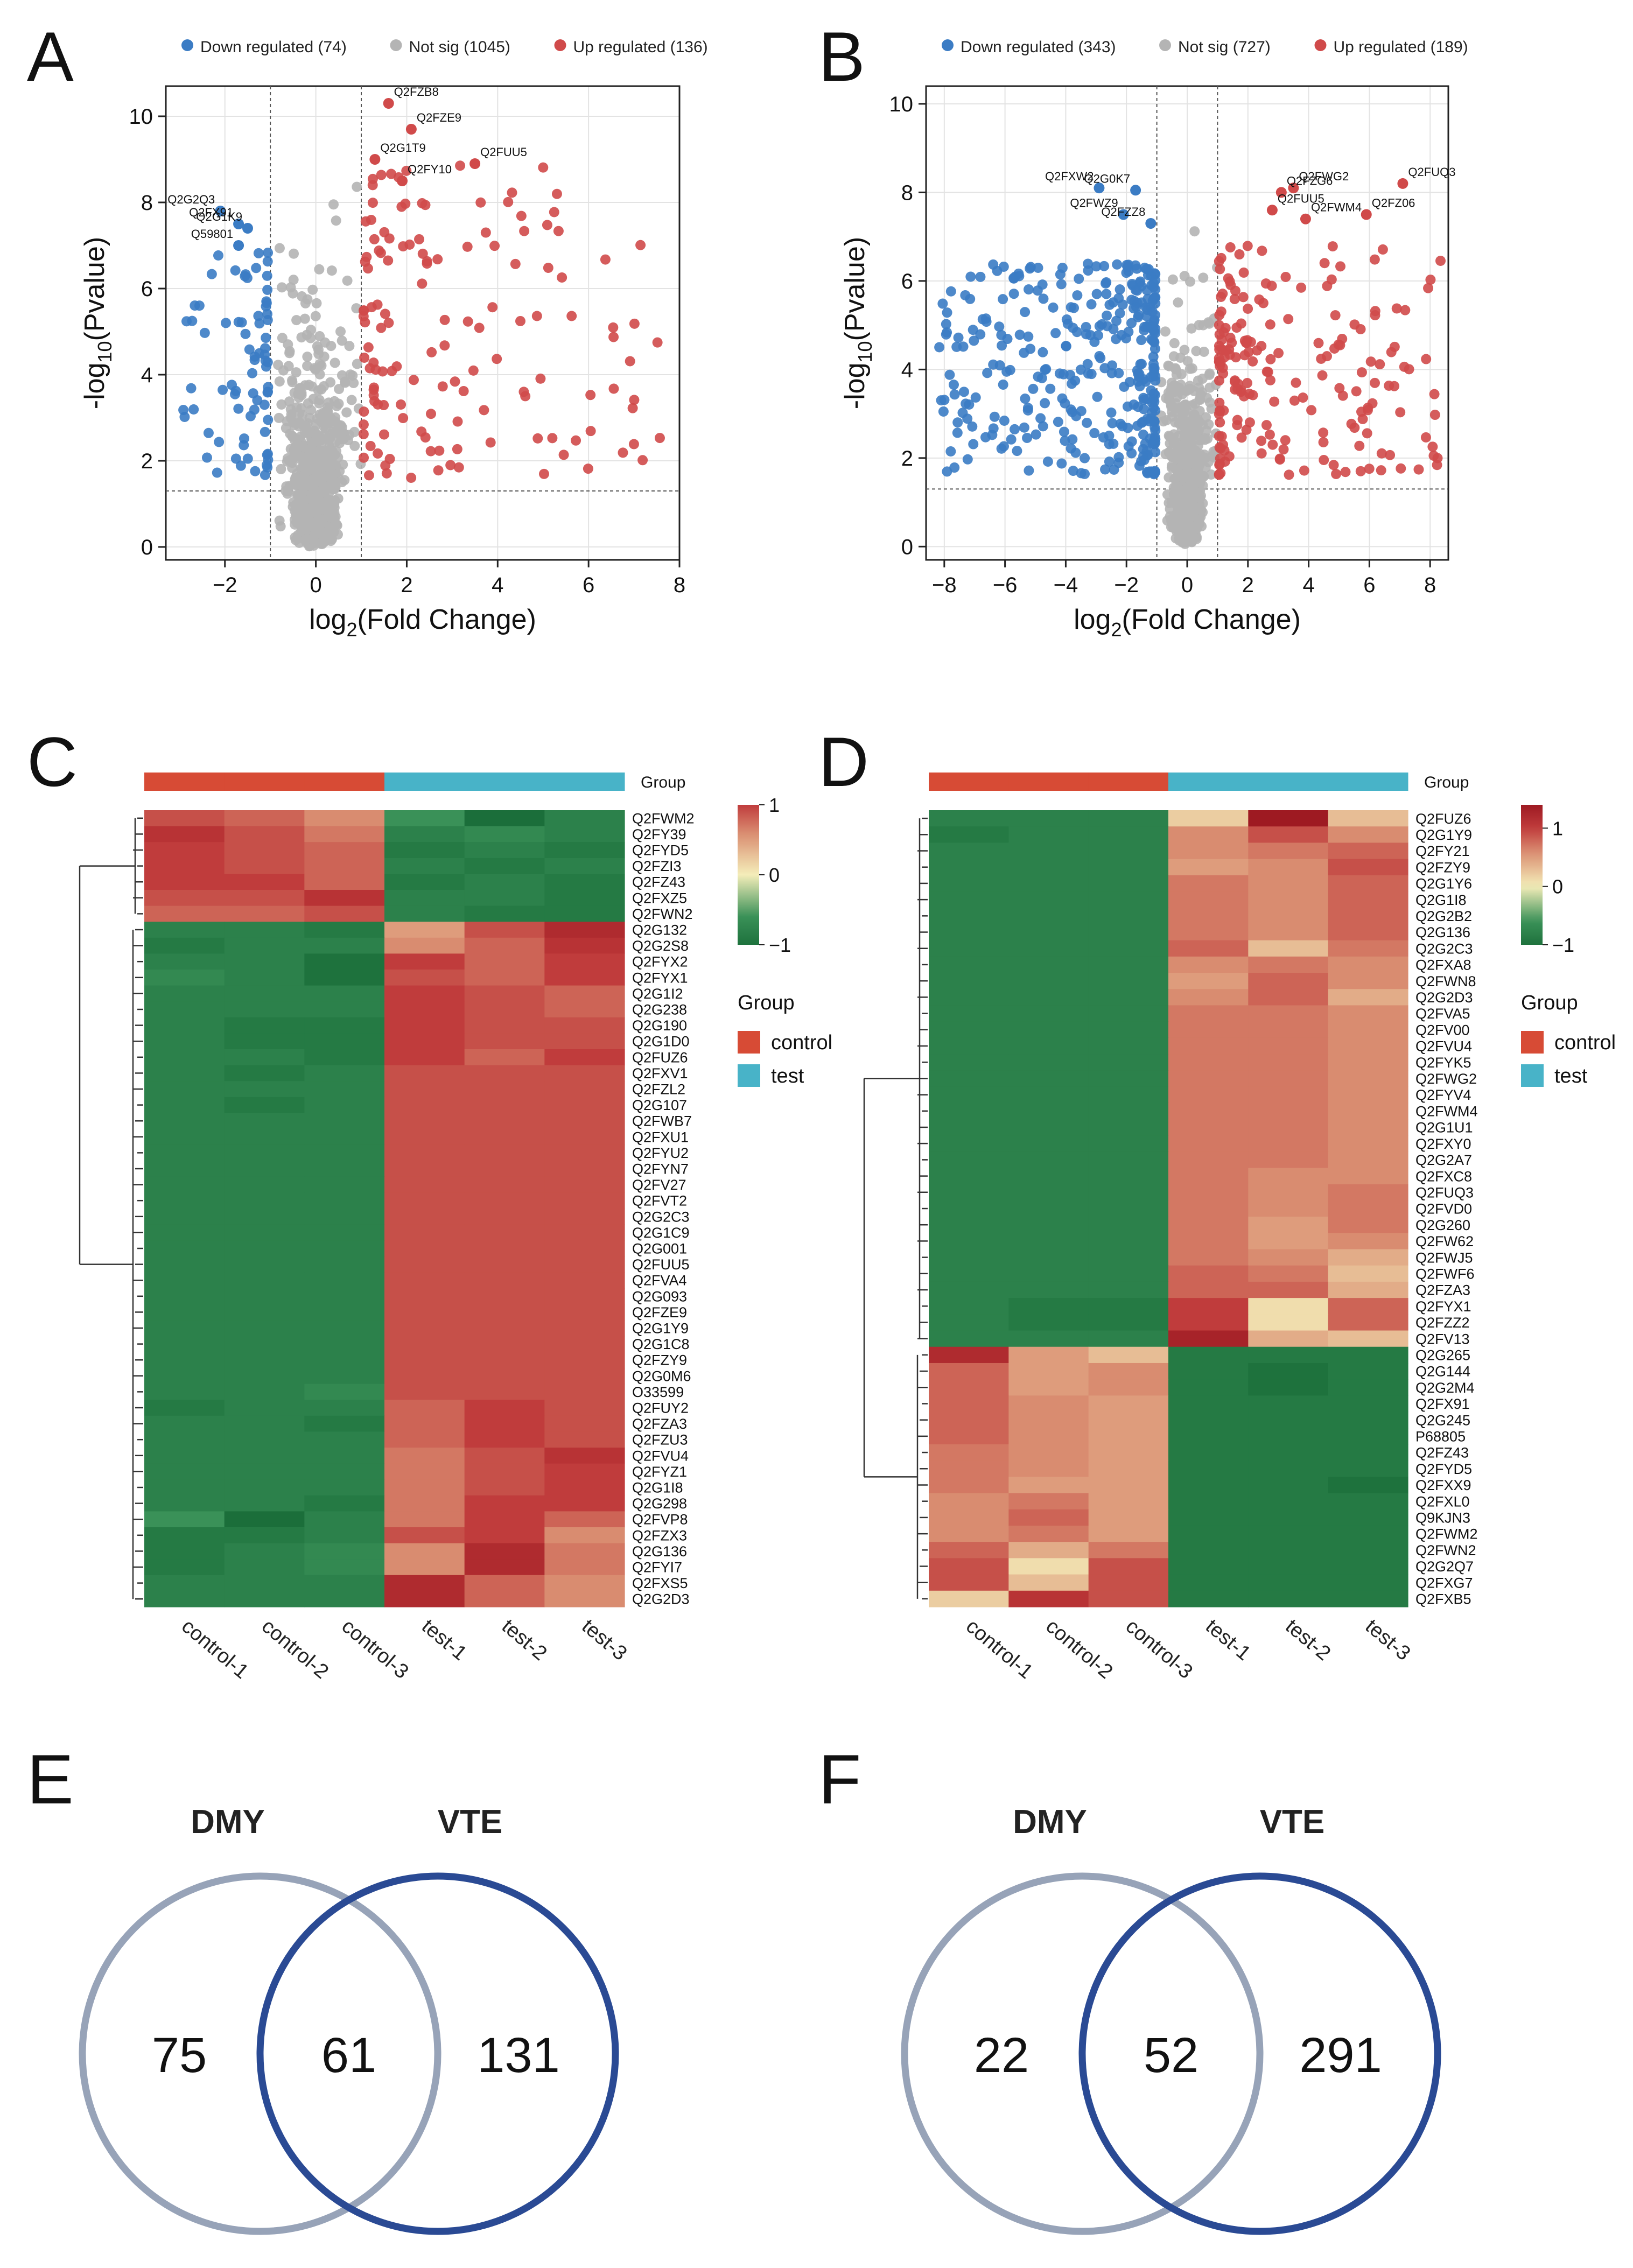  Describe the element at coordinates (219, 216) in the screenshot. I see `point-label: Q2G1K9` at that location.